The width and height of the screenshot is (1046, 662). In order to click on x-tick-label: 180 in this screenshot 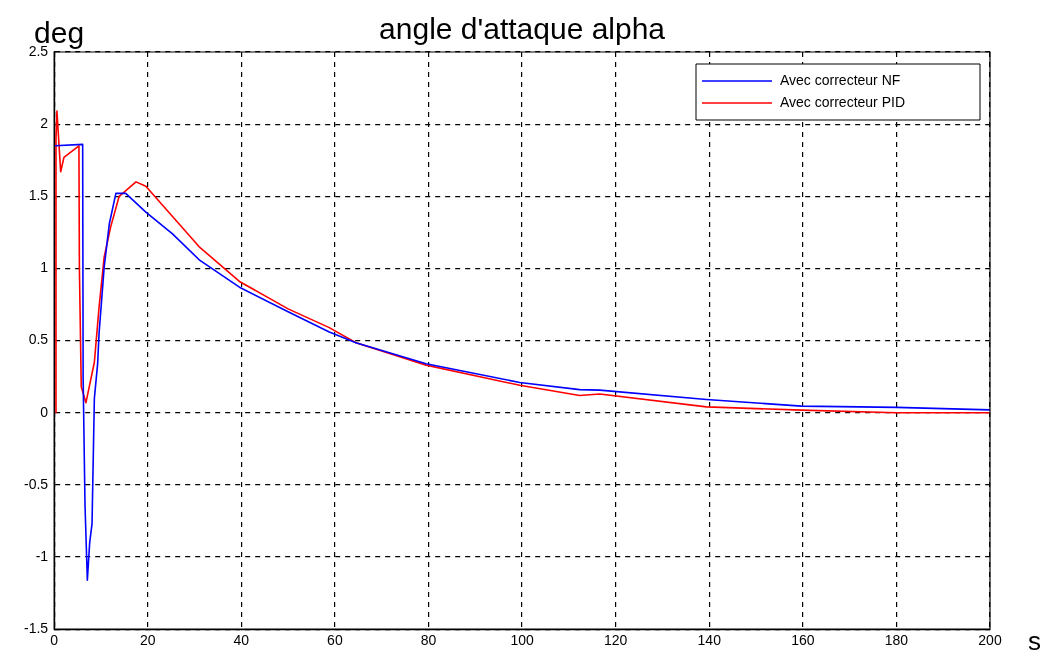, I will do `click(896, 640)`.